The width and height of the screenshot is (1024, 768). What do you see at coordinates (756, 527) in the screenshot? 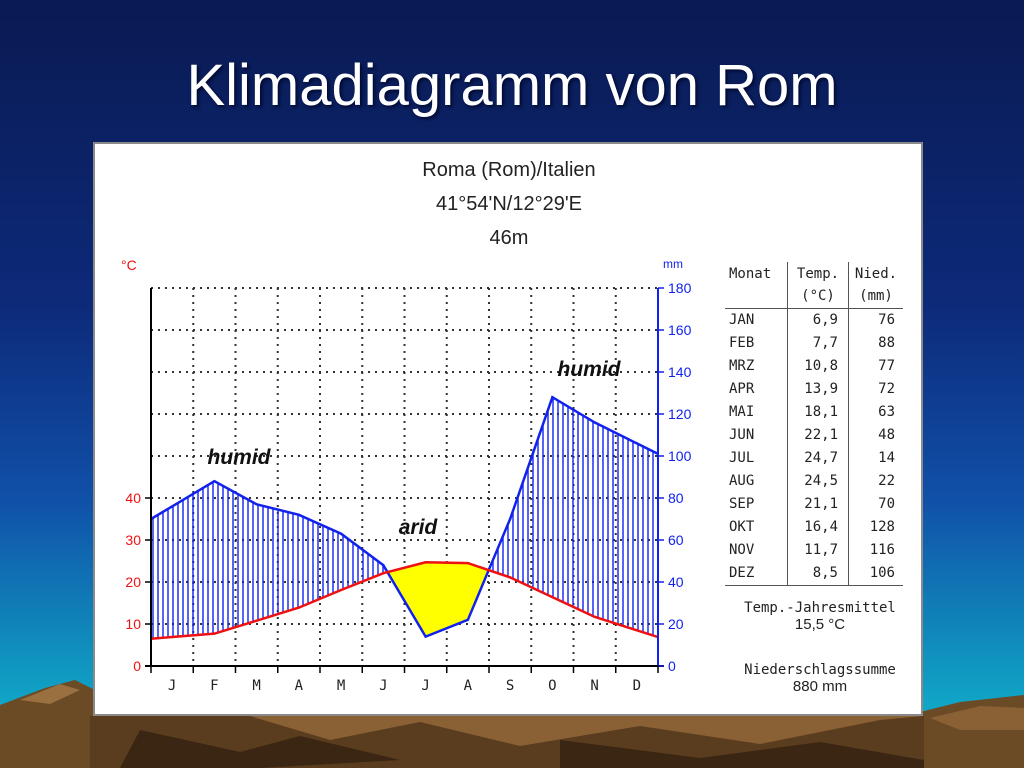
I see `cell-month: OKT` at bounding box center [756, 527].